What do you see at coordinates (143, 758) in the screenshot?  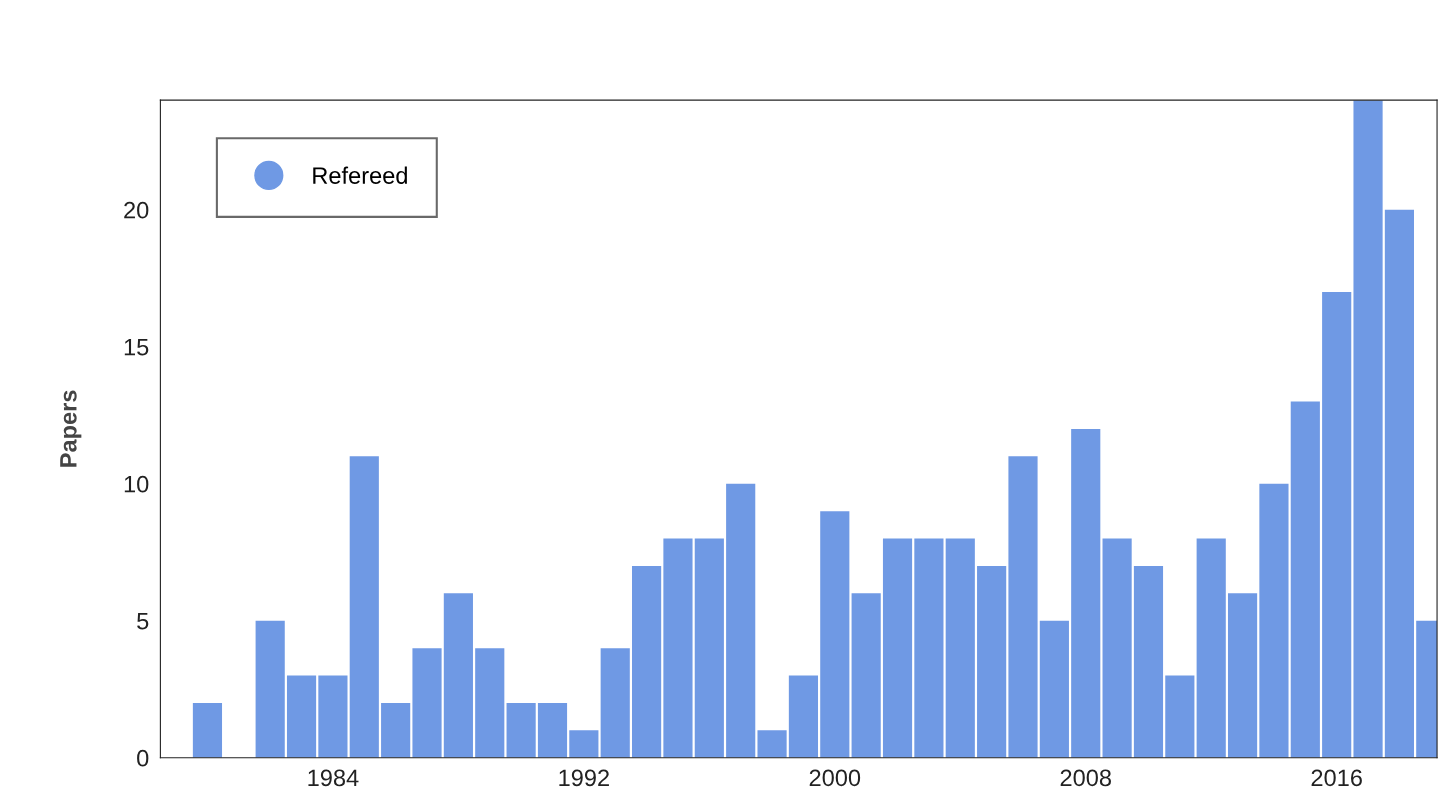 I see `y-tick-label: 0` at bounding box center [143, 758].